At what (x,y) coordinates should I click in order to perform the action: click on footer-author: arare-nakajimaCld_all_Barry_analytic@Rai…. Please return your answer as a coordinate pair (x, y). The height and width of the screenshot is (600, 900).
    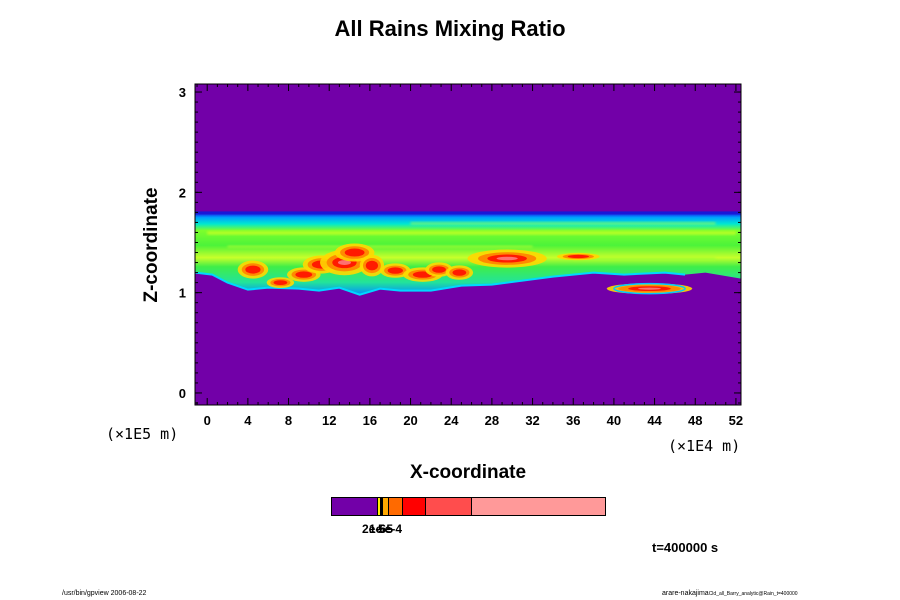
    Looking at the image, I should click on (730, 593).